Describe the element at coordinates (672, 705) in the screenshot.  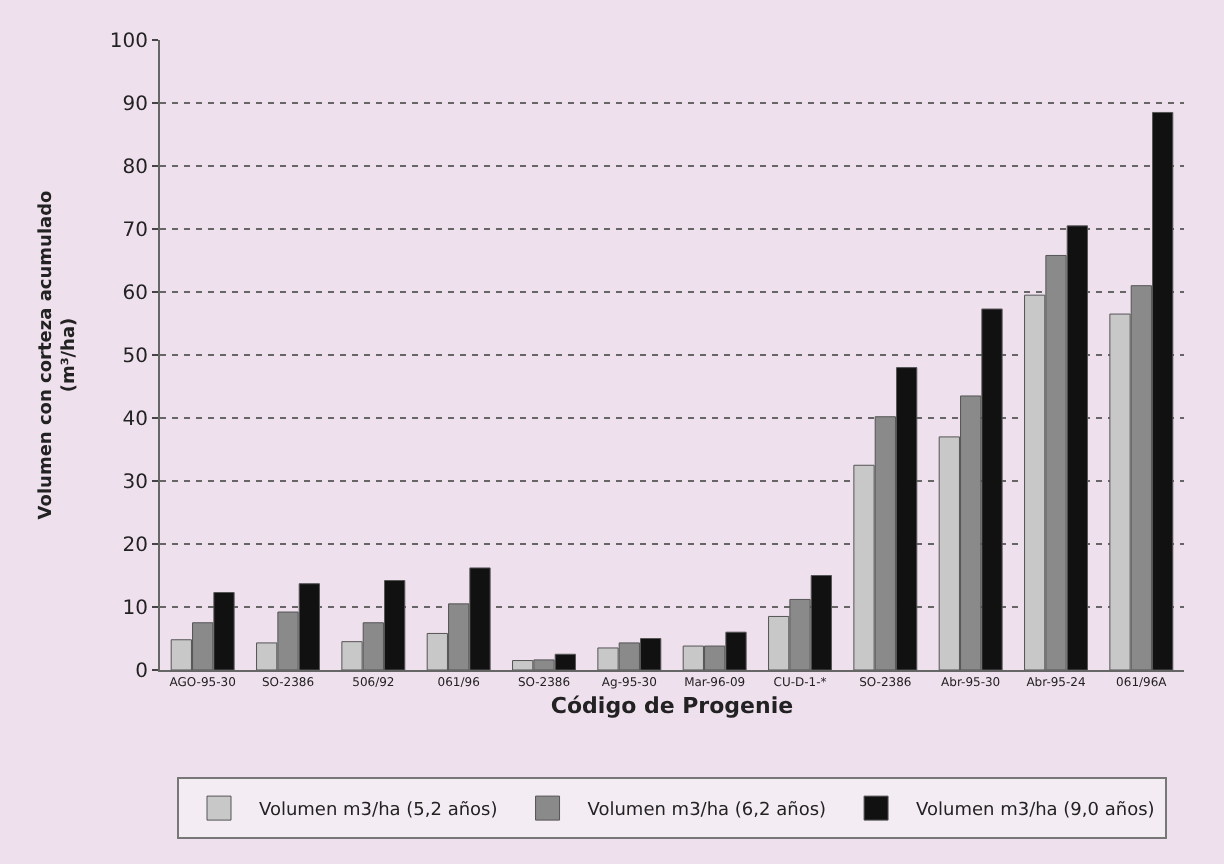
I see `x-axis-title: Código de Progenie` at that location.